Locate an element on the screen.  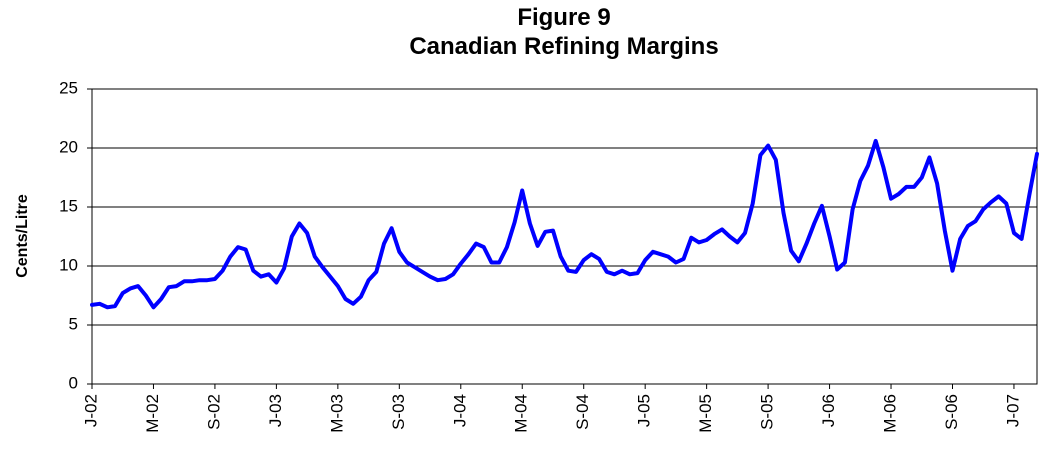
y-tick-label: 25 is located at coordinates (68, 87).